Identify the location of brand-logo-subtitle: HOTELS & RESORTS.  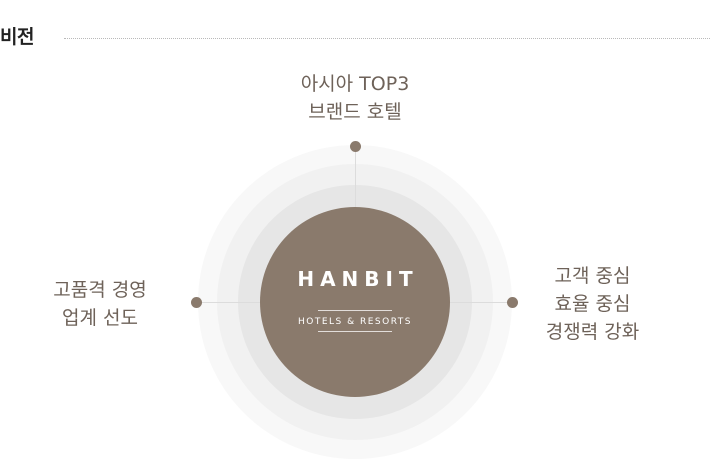
(355, 322).